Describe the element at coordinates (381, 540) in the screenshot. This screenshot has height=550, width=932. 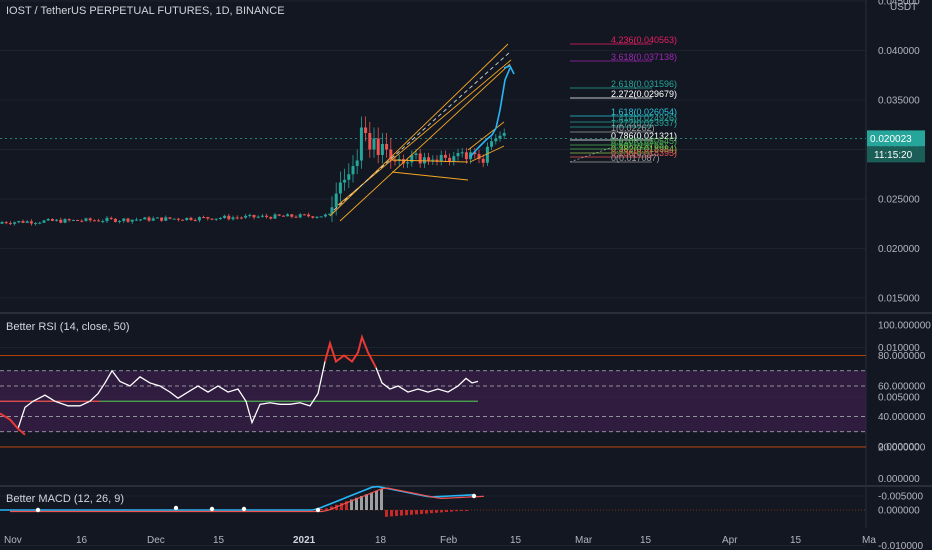
I see `time-tick-label: 18` at that location.